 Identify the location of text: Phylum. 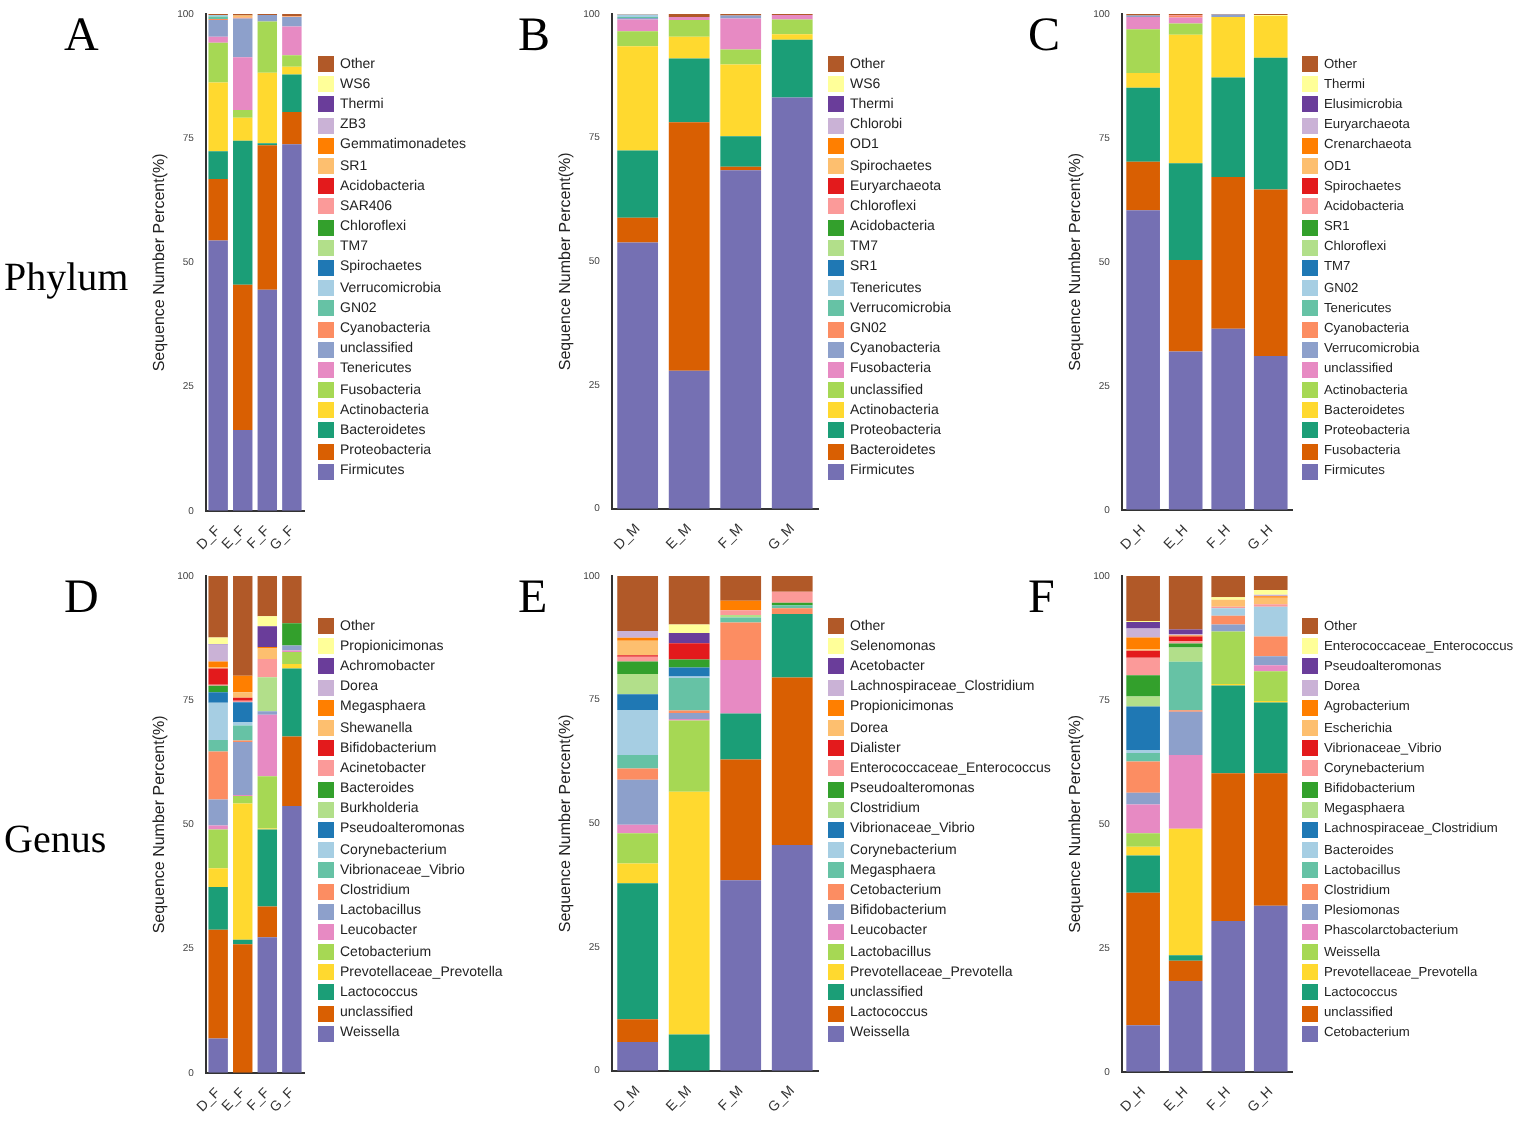
(66, 278).